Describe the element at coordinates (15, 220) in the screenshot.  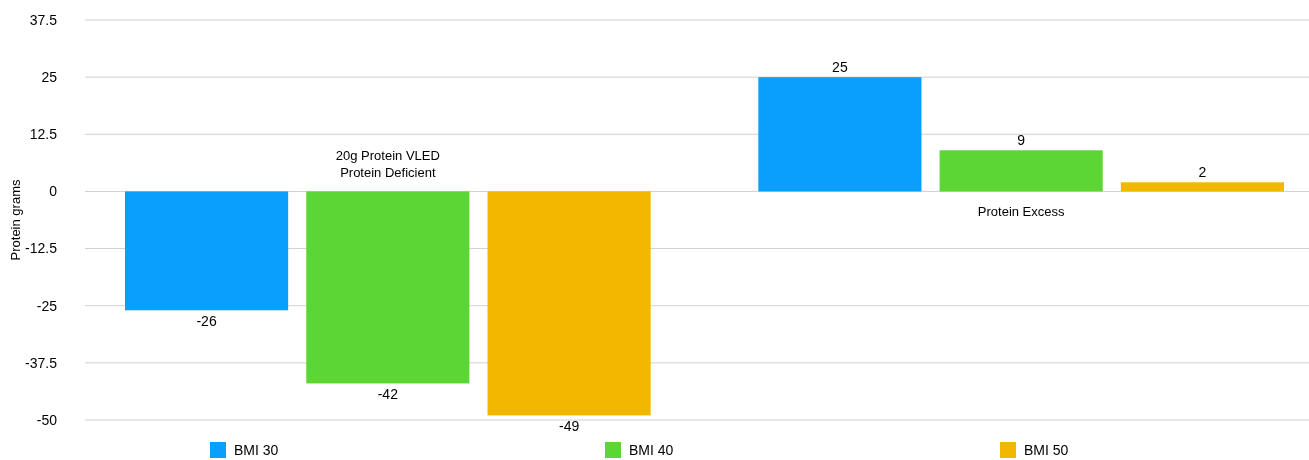
I see `y-axis-title: Protein grams` at that location.